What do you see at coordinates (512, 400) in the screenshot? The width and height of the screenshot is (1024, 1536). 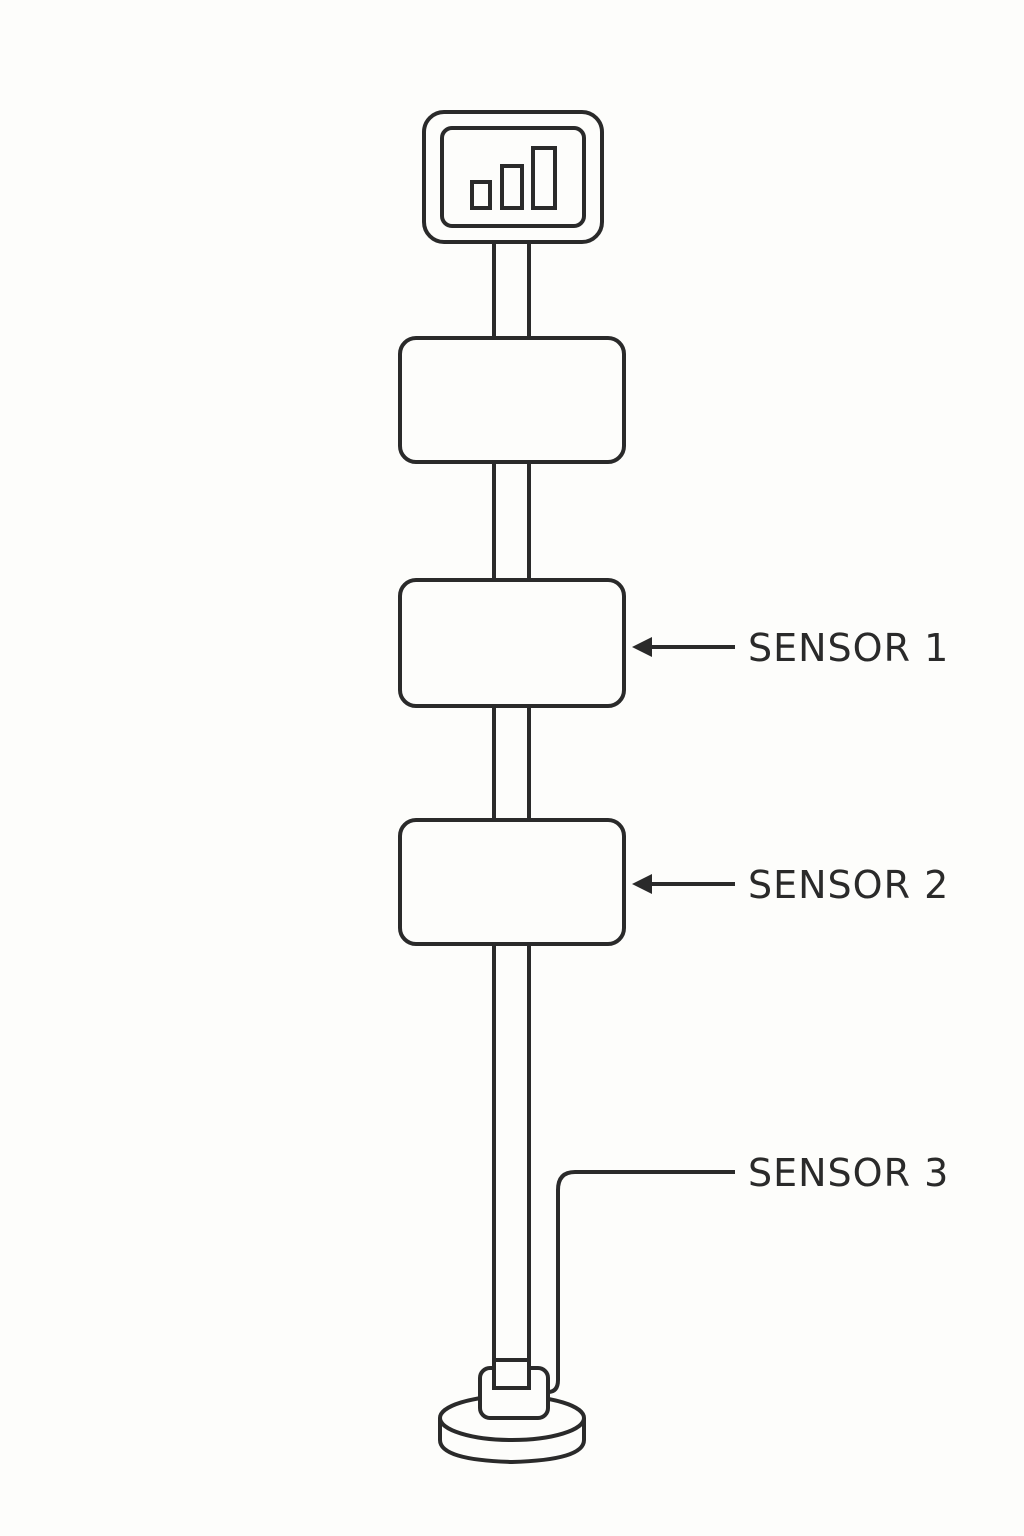 I see `module-box-top` at bounding box center [512, 400].